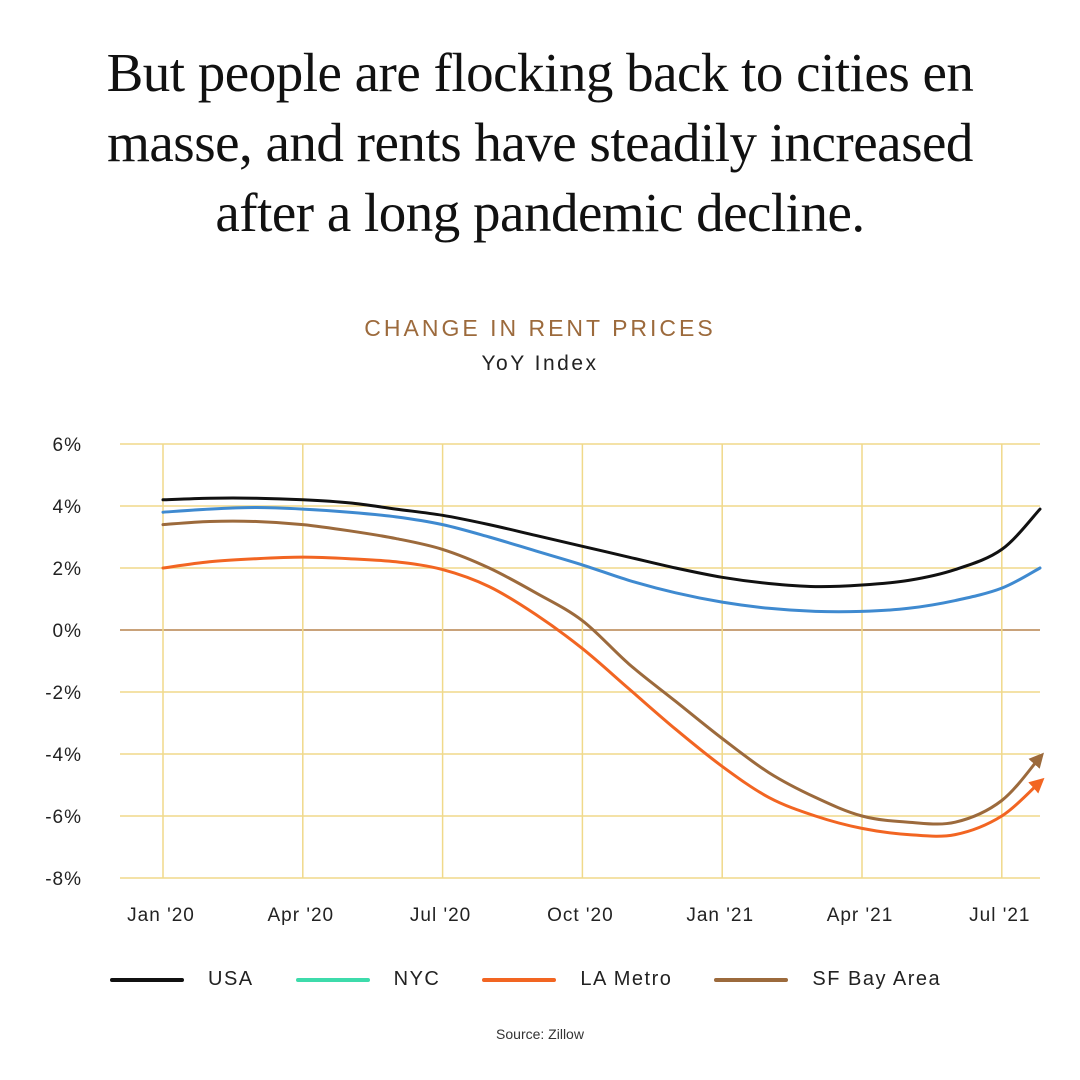  What do you see at coordinates (417, 979) in the screenshot?
I see `legend-label: NYC` at bounding box center [417, 979].